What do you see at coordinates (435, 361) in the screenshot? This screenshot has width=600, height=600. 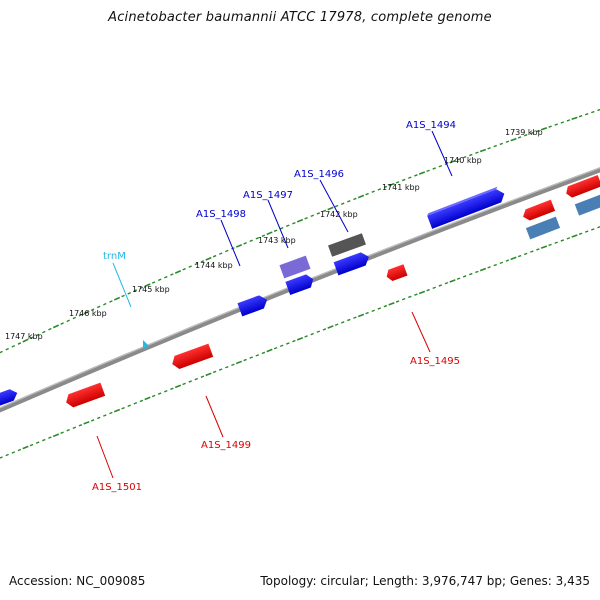 I see `label-A1S_1495: A1S_1495` at bounding box center [435, 361].